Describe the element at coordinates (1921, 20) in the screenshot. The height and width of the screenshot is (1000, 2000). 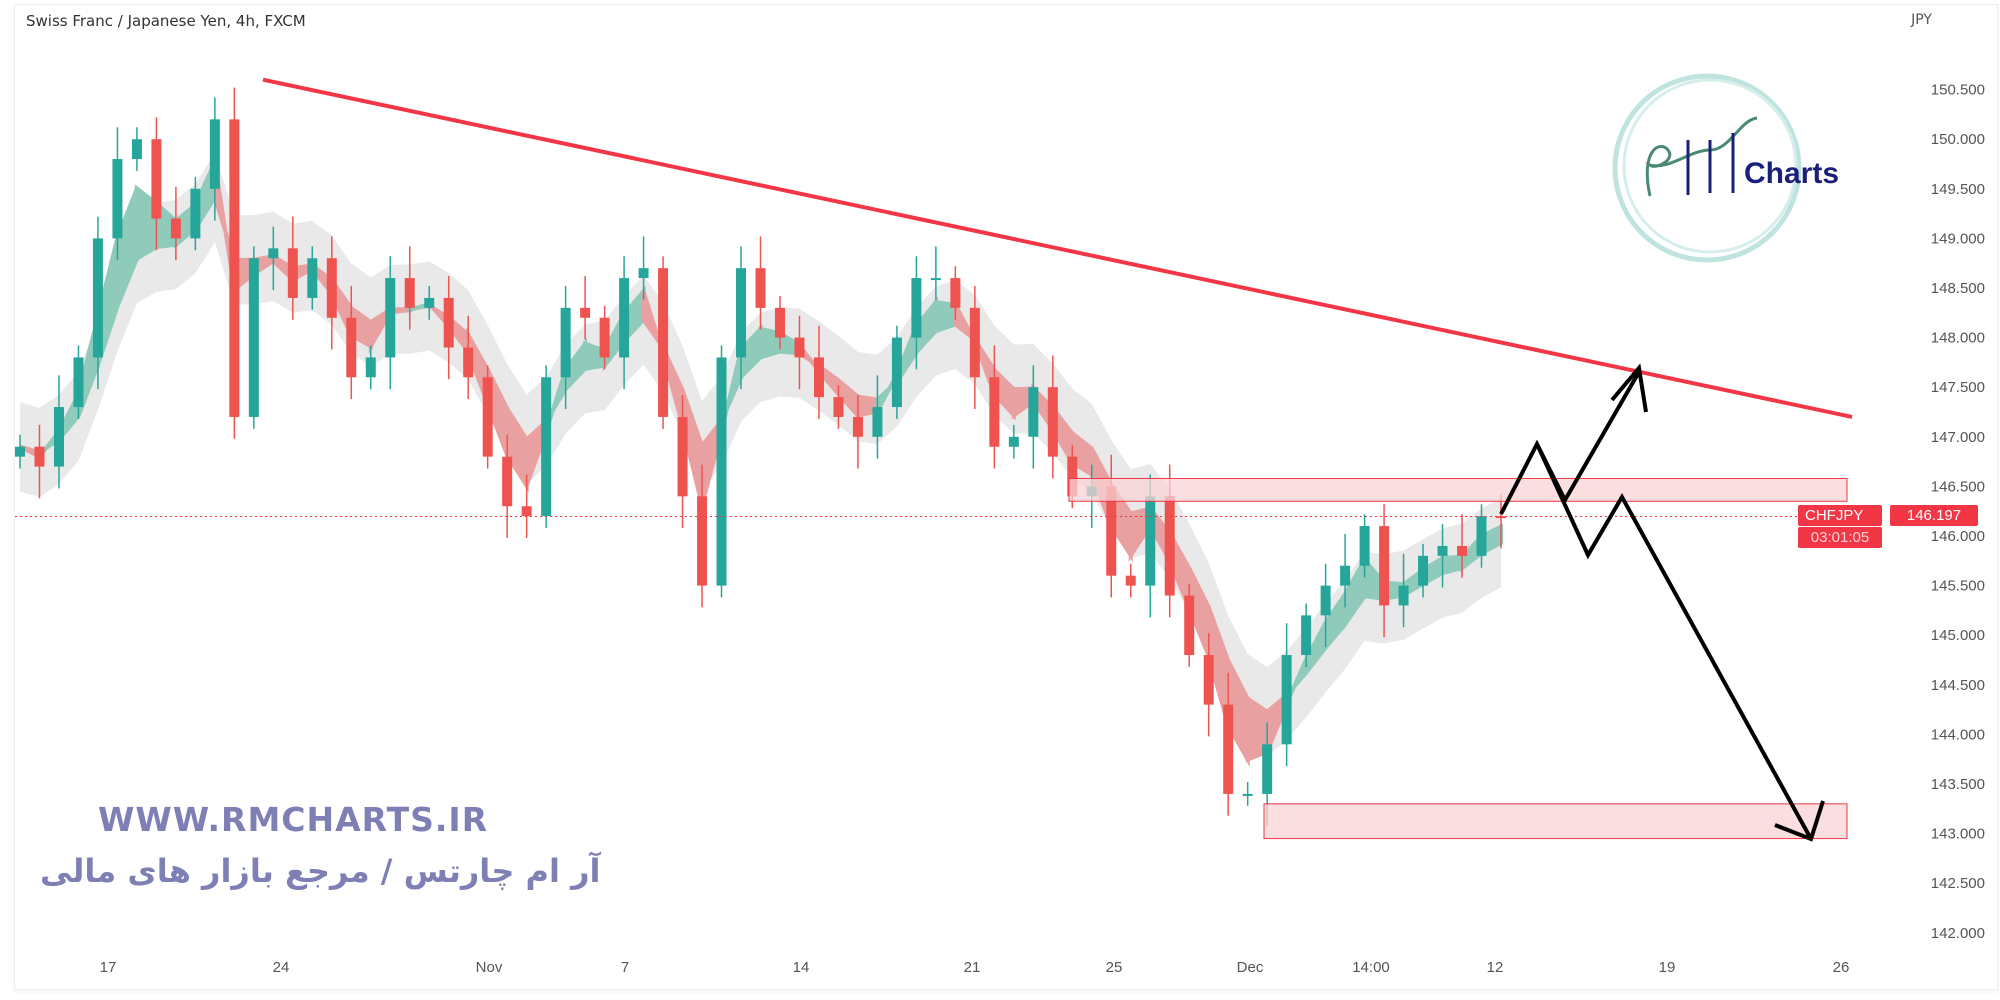
I see `axis-unit: JPY` at that location.